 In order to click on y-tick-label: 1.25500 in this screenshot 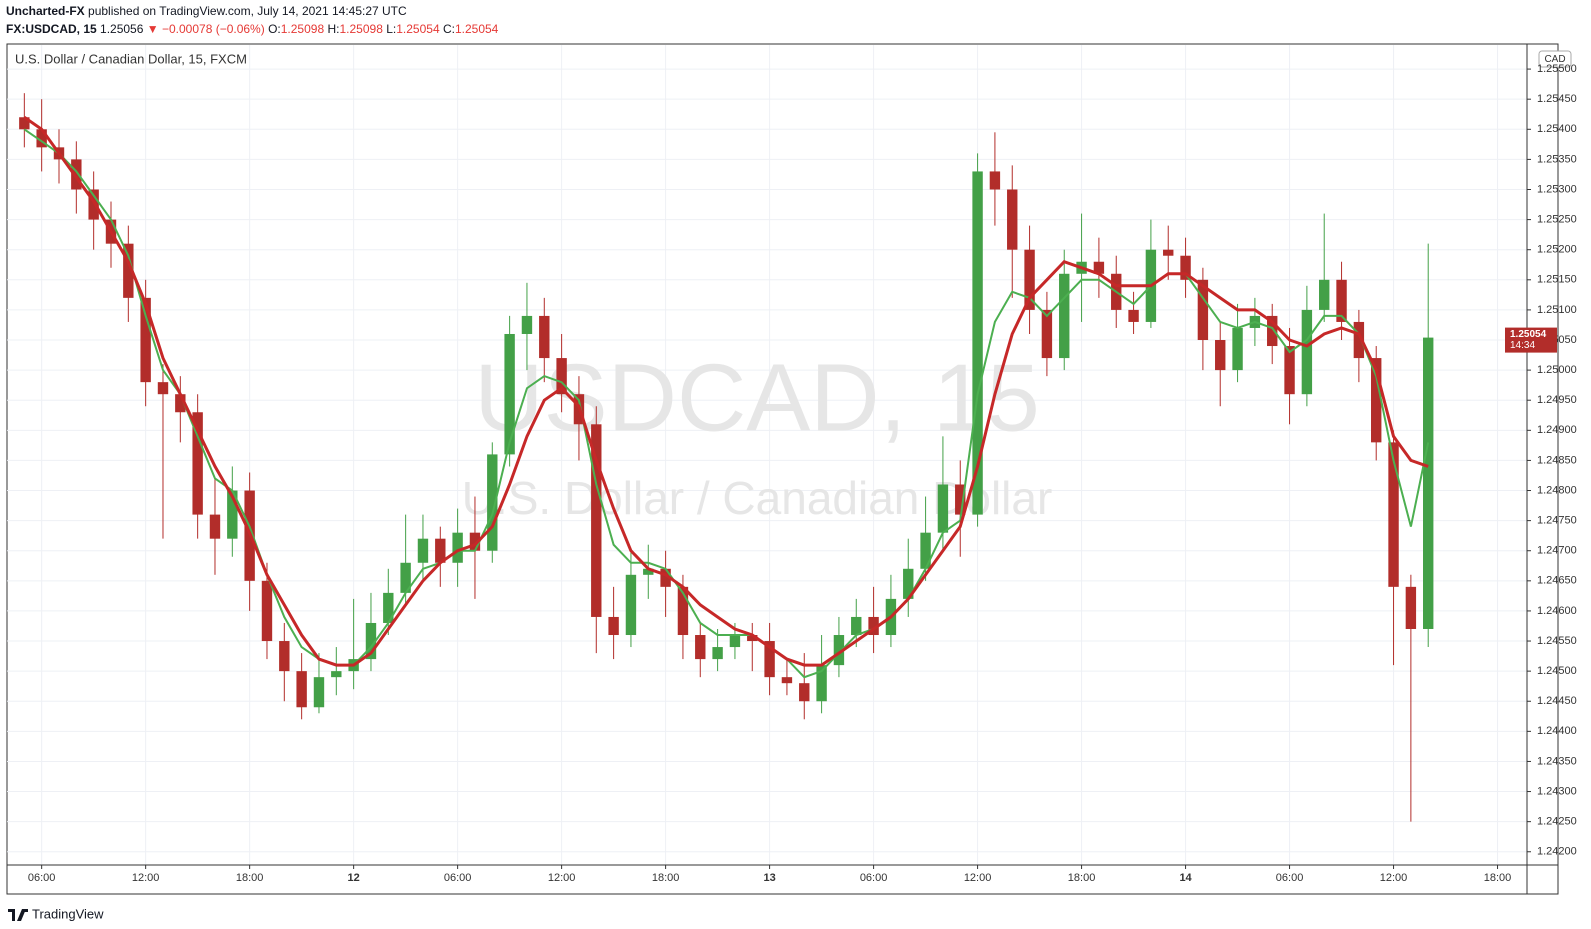, I will do `click(1557, 69)`.